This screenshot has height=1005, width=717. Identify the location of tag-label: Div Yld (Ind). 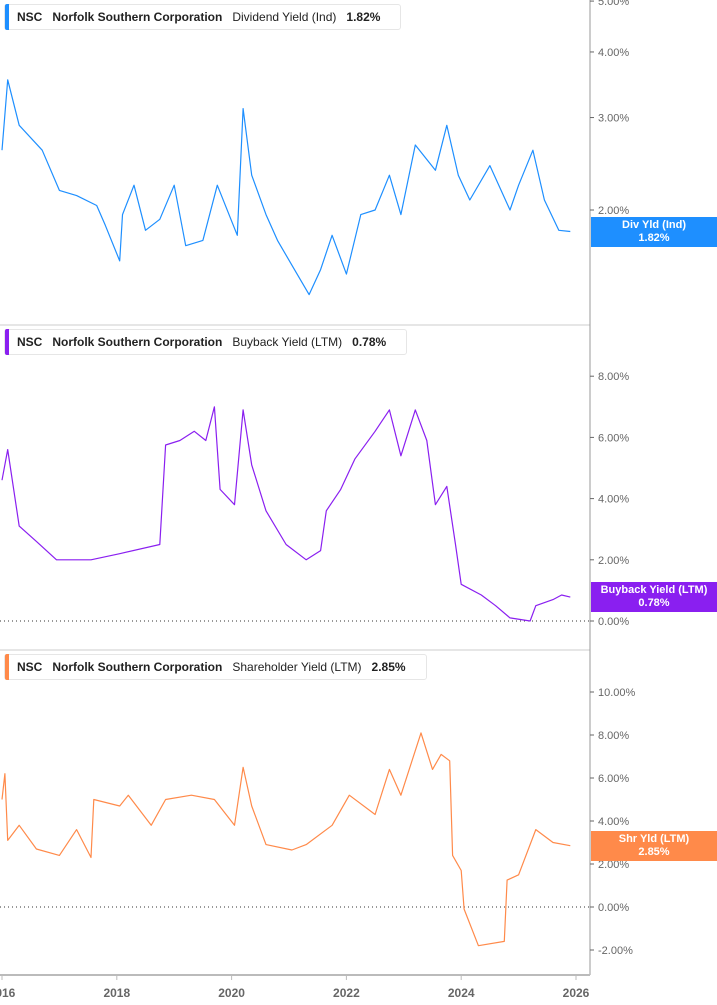
(654, 224).